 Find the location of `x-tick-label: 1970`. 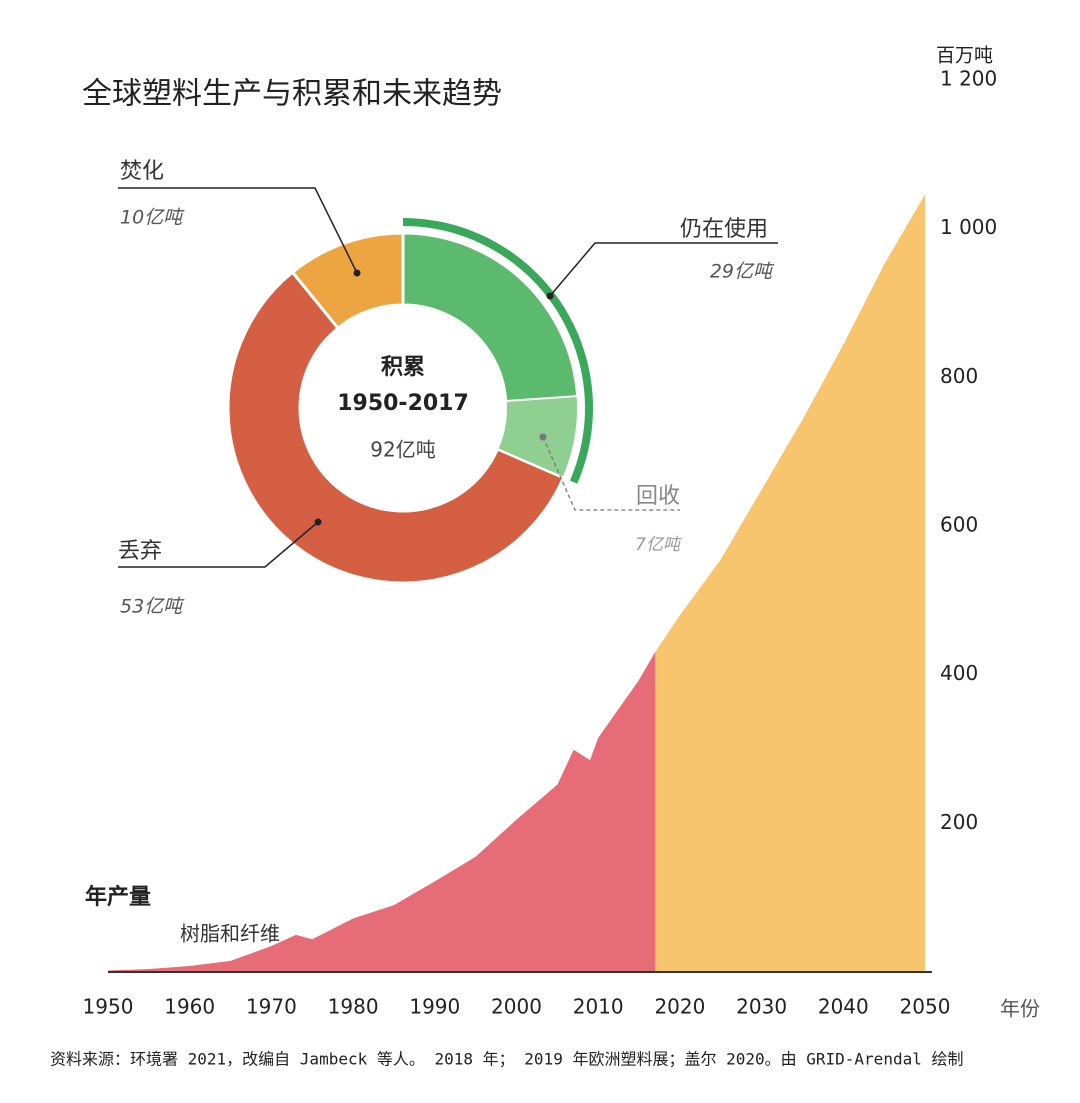

x-tick-label: 1970 is located at coordinates (271, 1007).